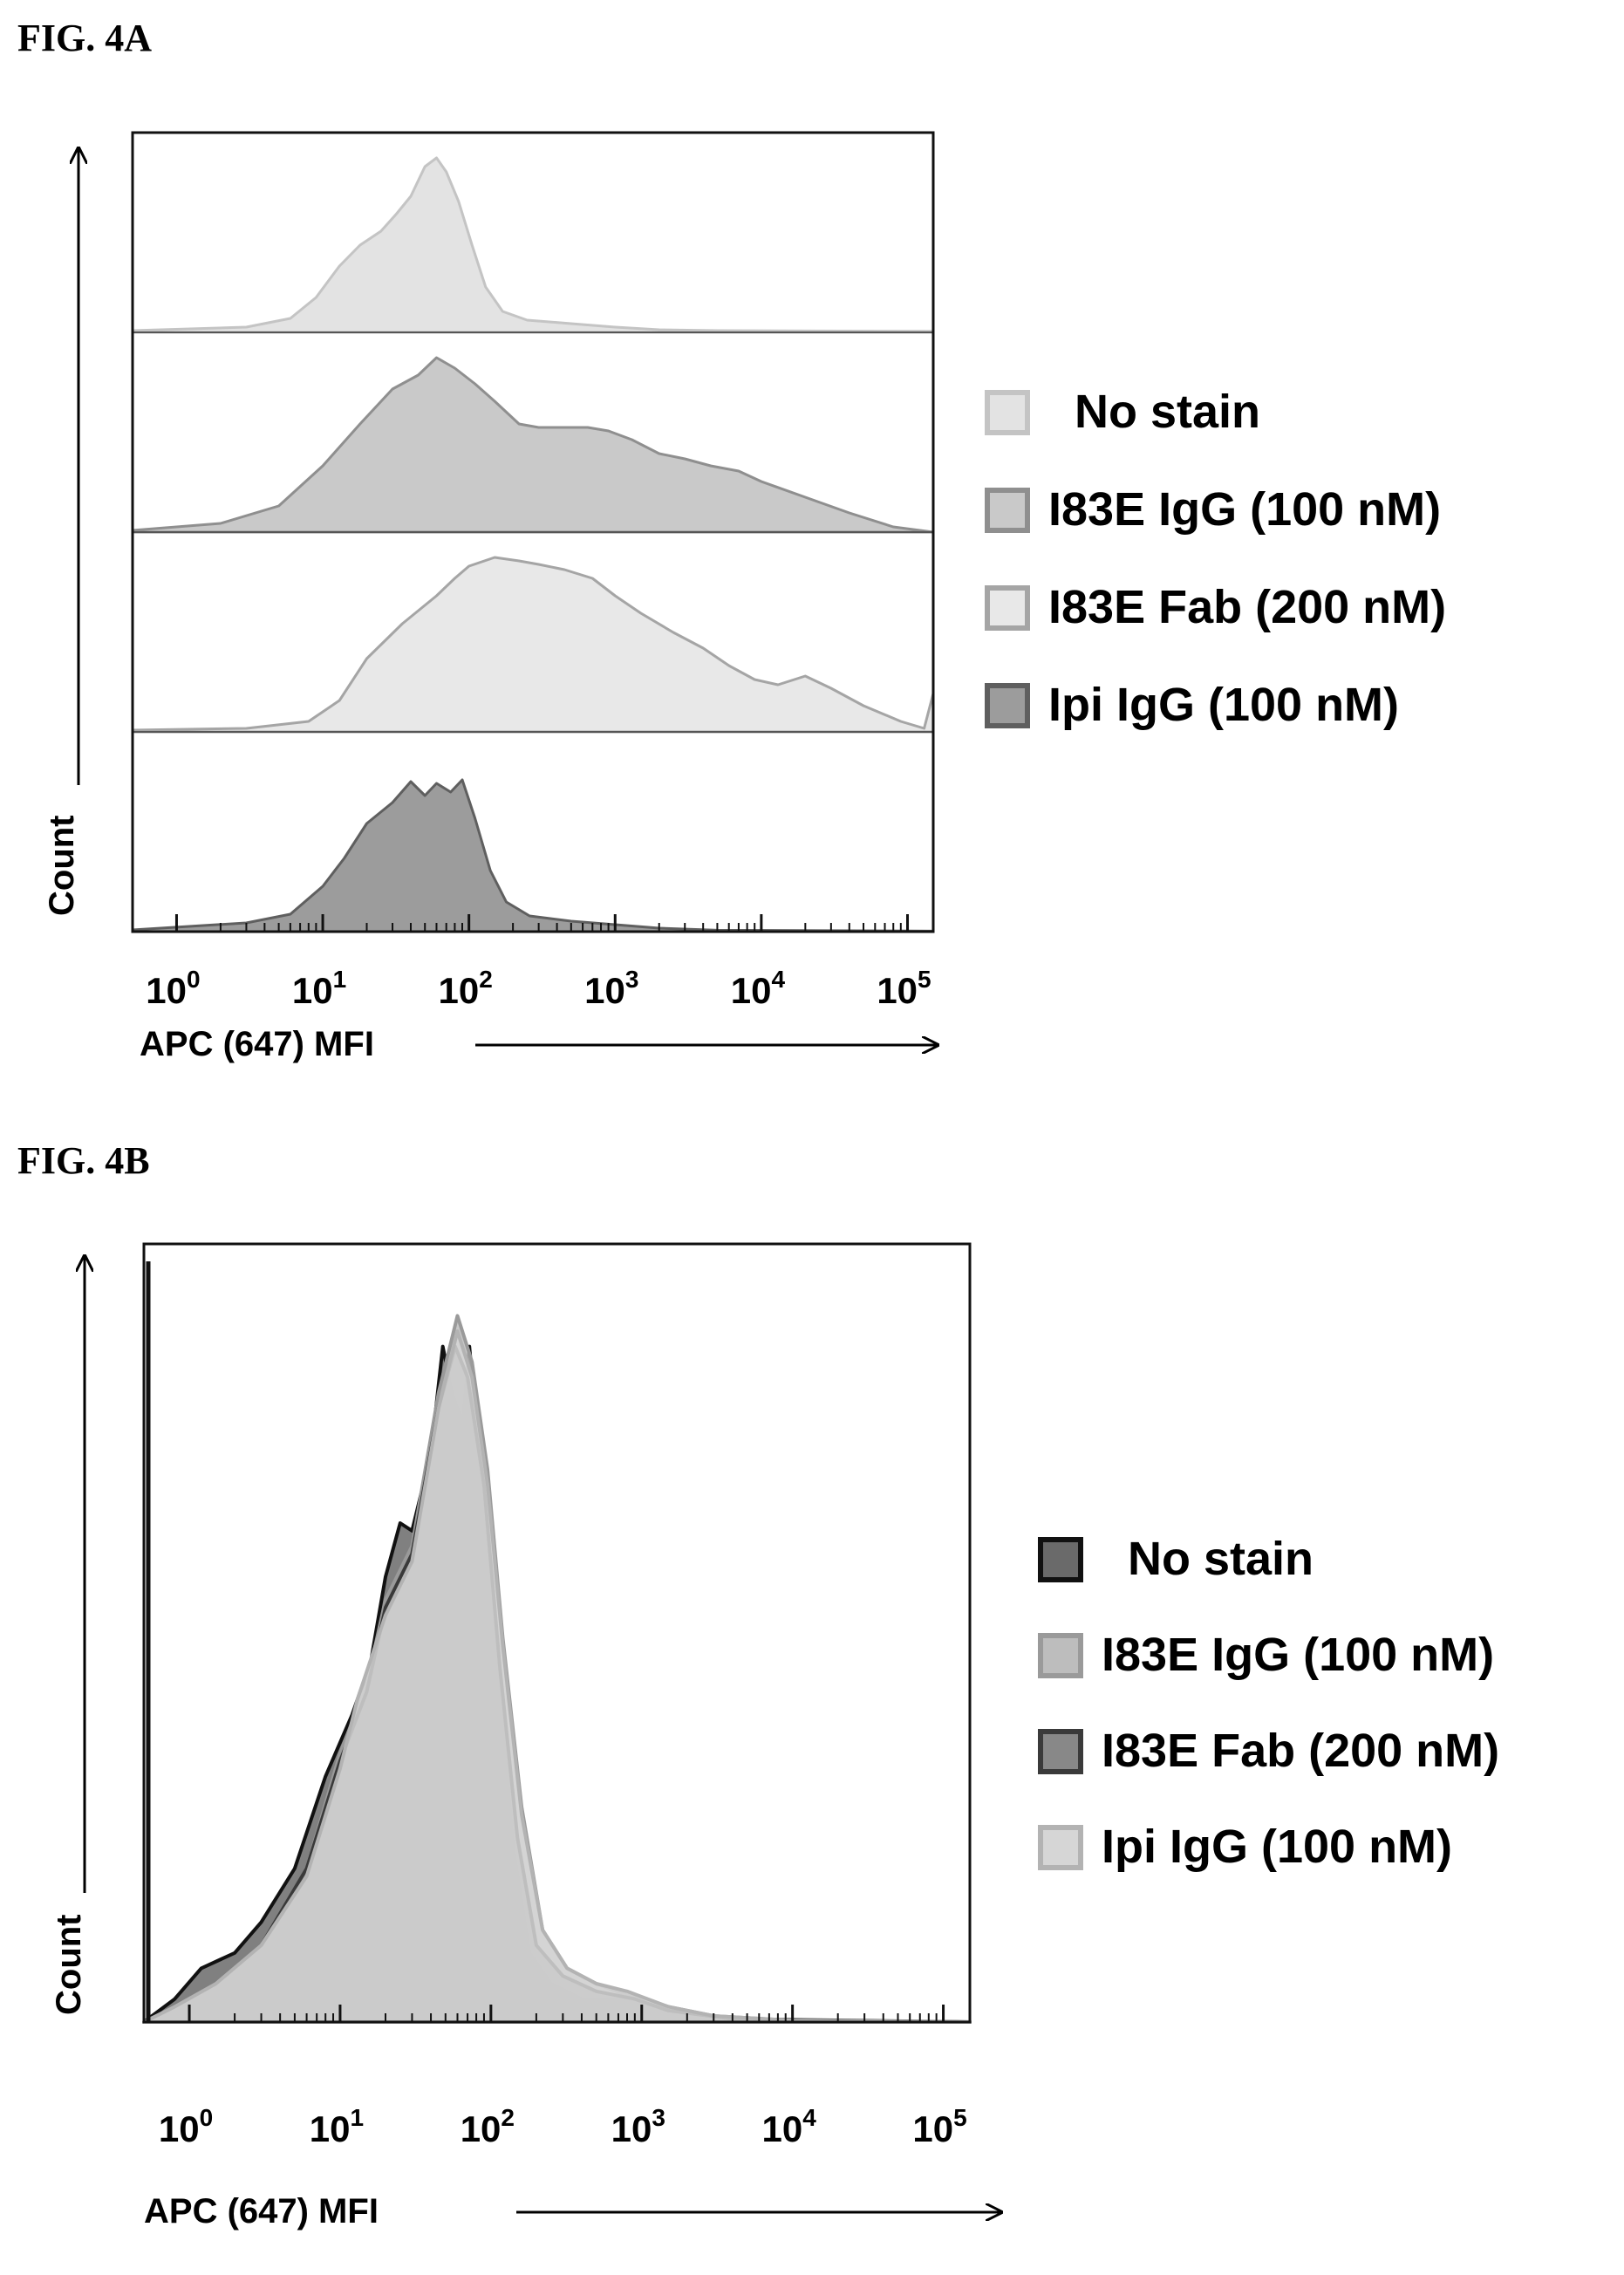 This screenshot has width=1624, height=2275. What do you see at coordinates (83, 1160) in the screenshot?
I see `figure-b-label: FIG. 4B` at bounding box center [83, 1160].